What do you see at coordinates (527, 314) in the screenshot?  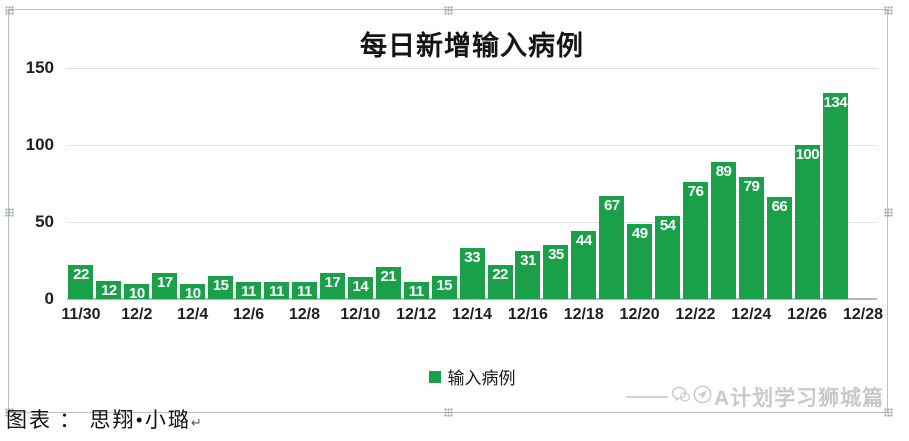 I see `x-tick-label: 12/16` at bounding box center [527, 314].